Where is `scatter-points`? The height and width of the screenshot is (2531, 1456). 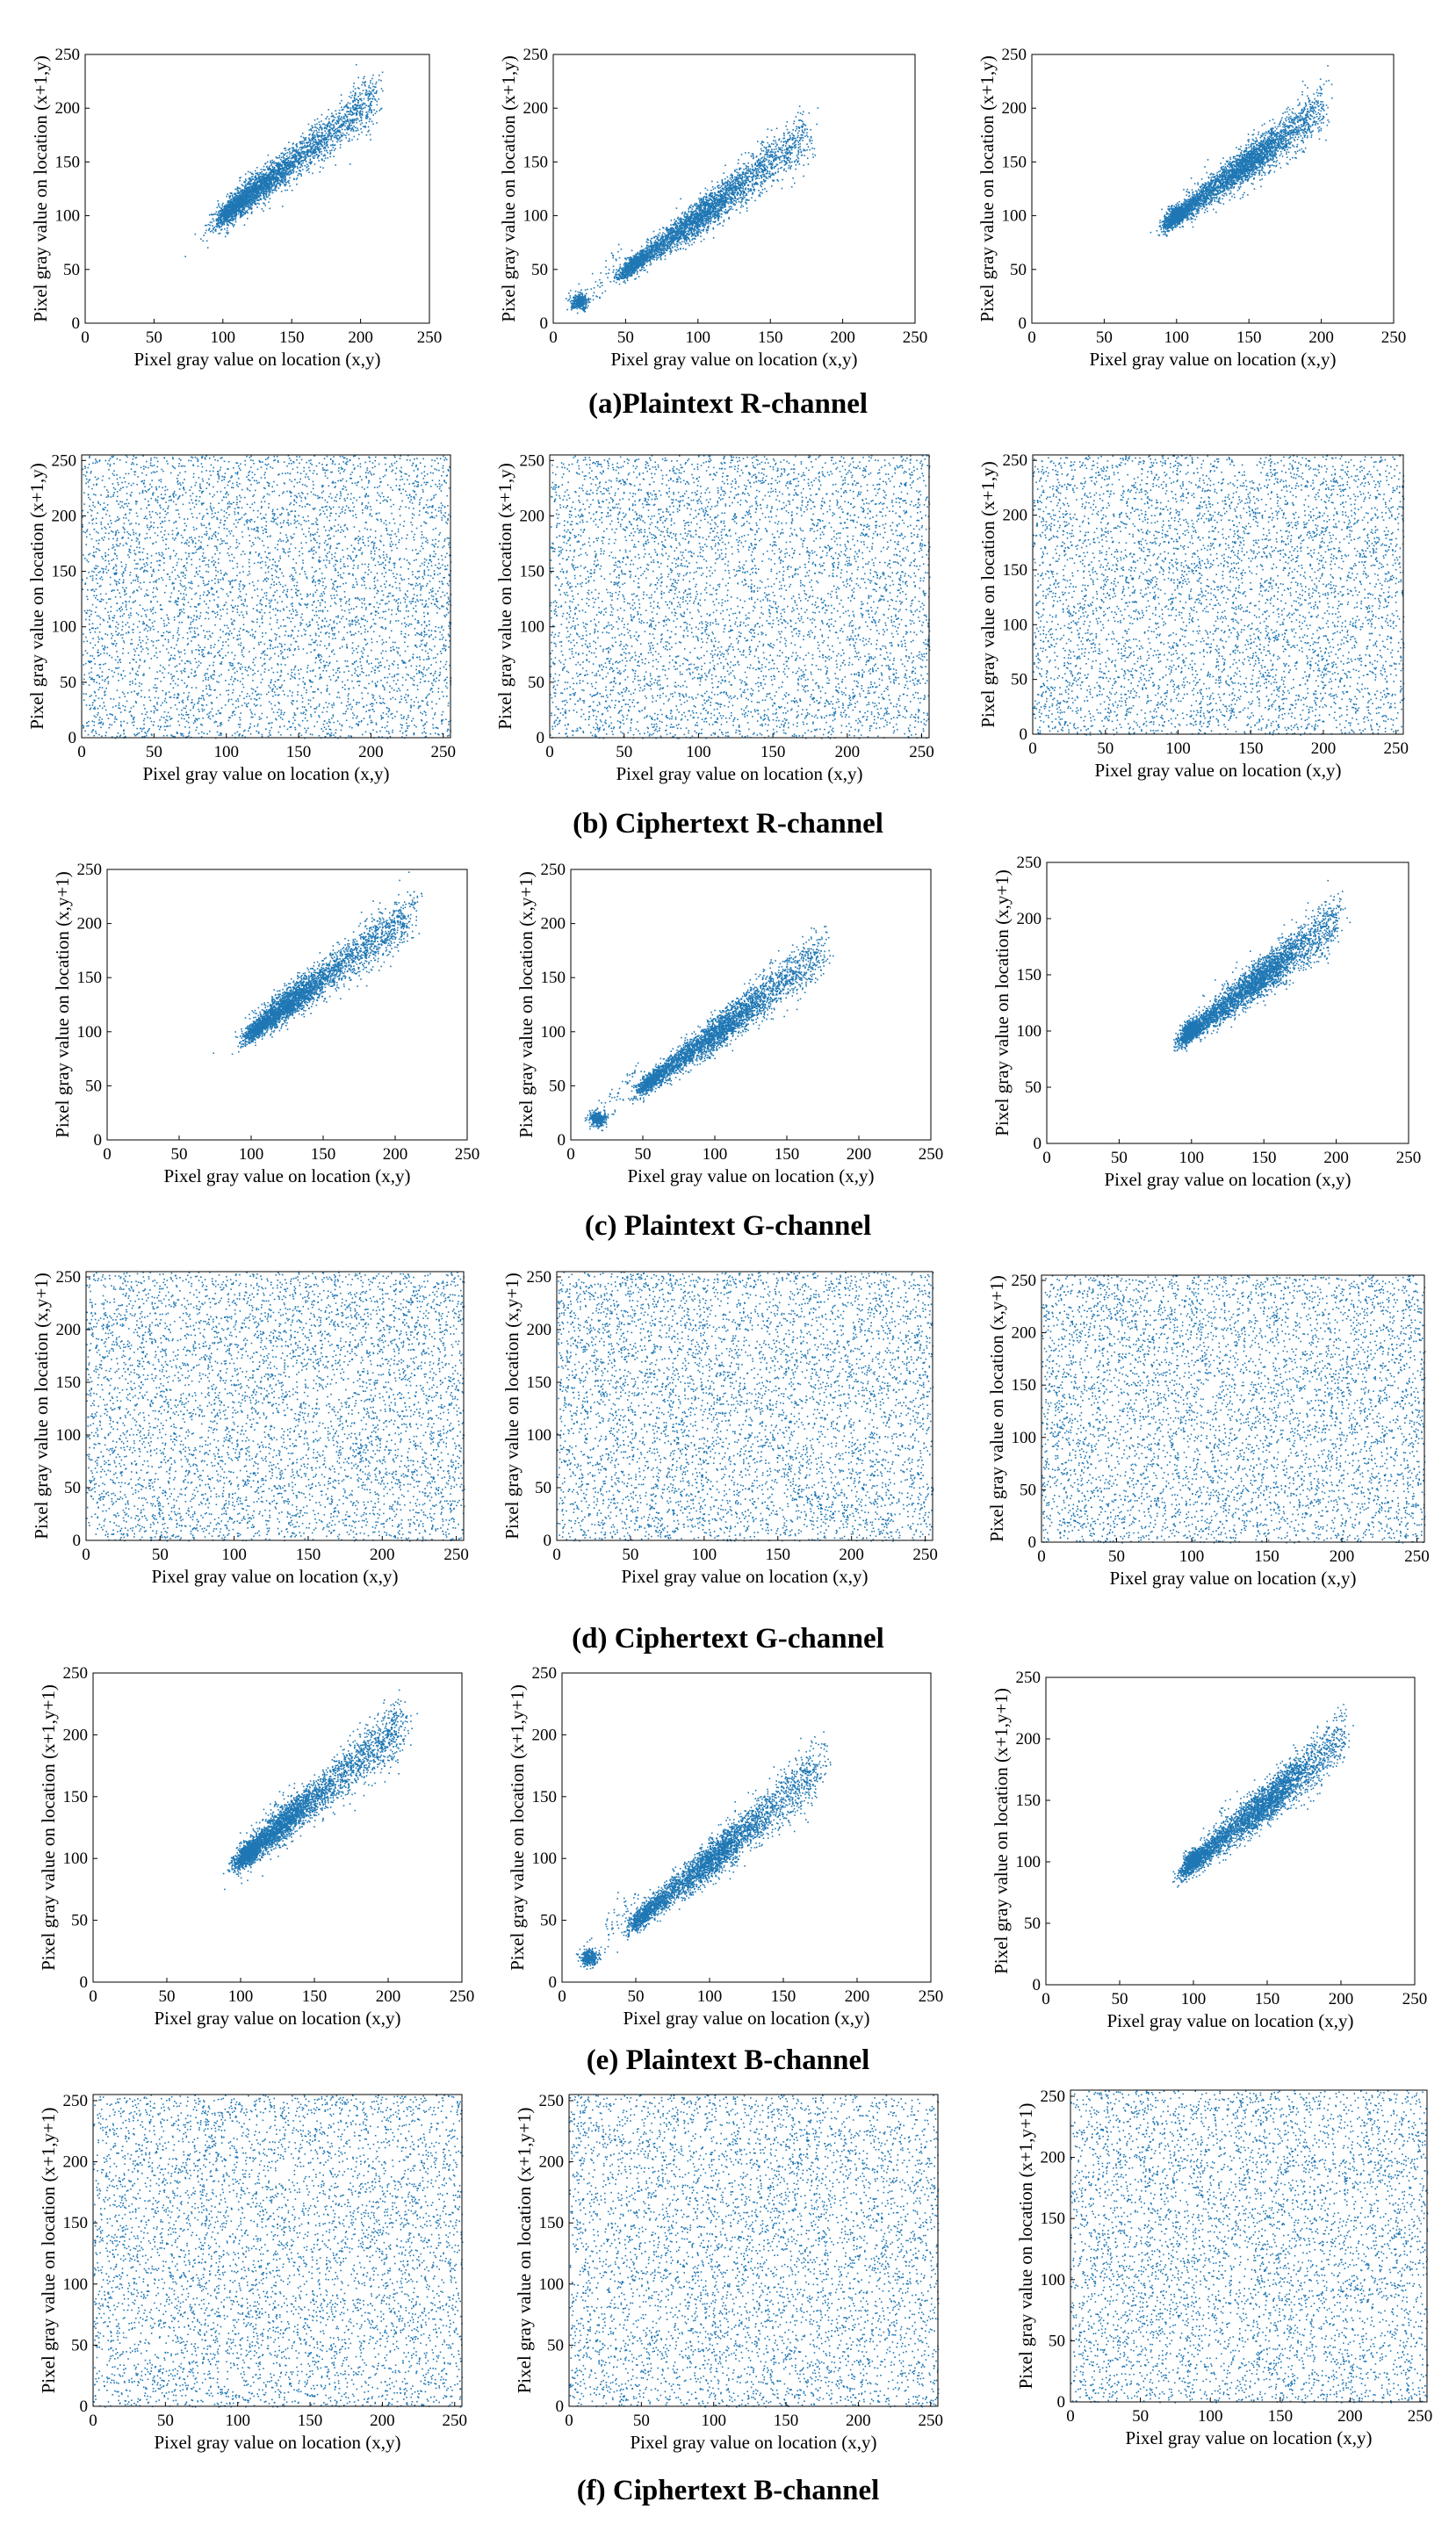 scatter-points is located at coordinates (283, 160).